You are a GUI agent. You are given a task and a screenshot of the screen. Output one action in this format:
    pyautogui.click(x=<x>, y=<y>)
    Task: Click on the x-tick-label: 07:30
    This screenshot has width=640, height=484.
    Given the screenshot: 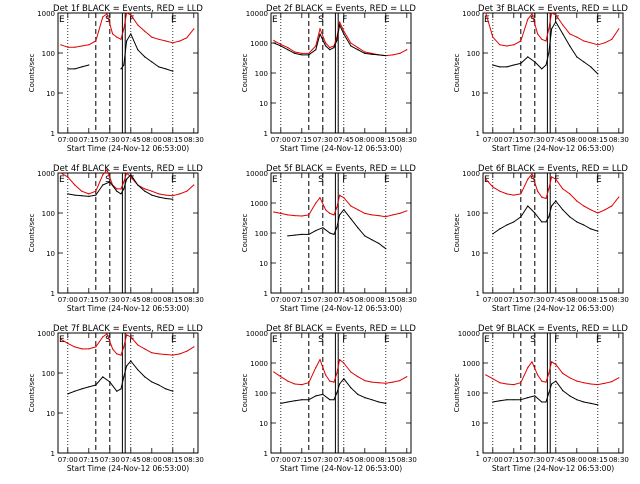 What is the action you would take?
    pyautogui.click(x=535, y=300)
    